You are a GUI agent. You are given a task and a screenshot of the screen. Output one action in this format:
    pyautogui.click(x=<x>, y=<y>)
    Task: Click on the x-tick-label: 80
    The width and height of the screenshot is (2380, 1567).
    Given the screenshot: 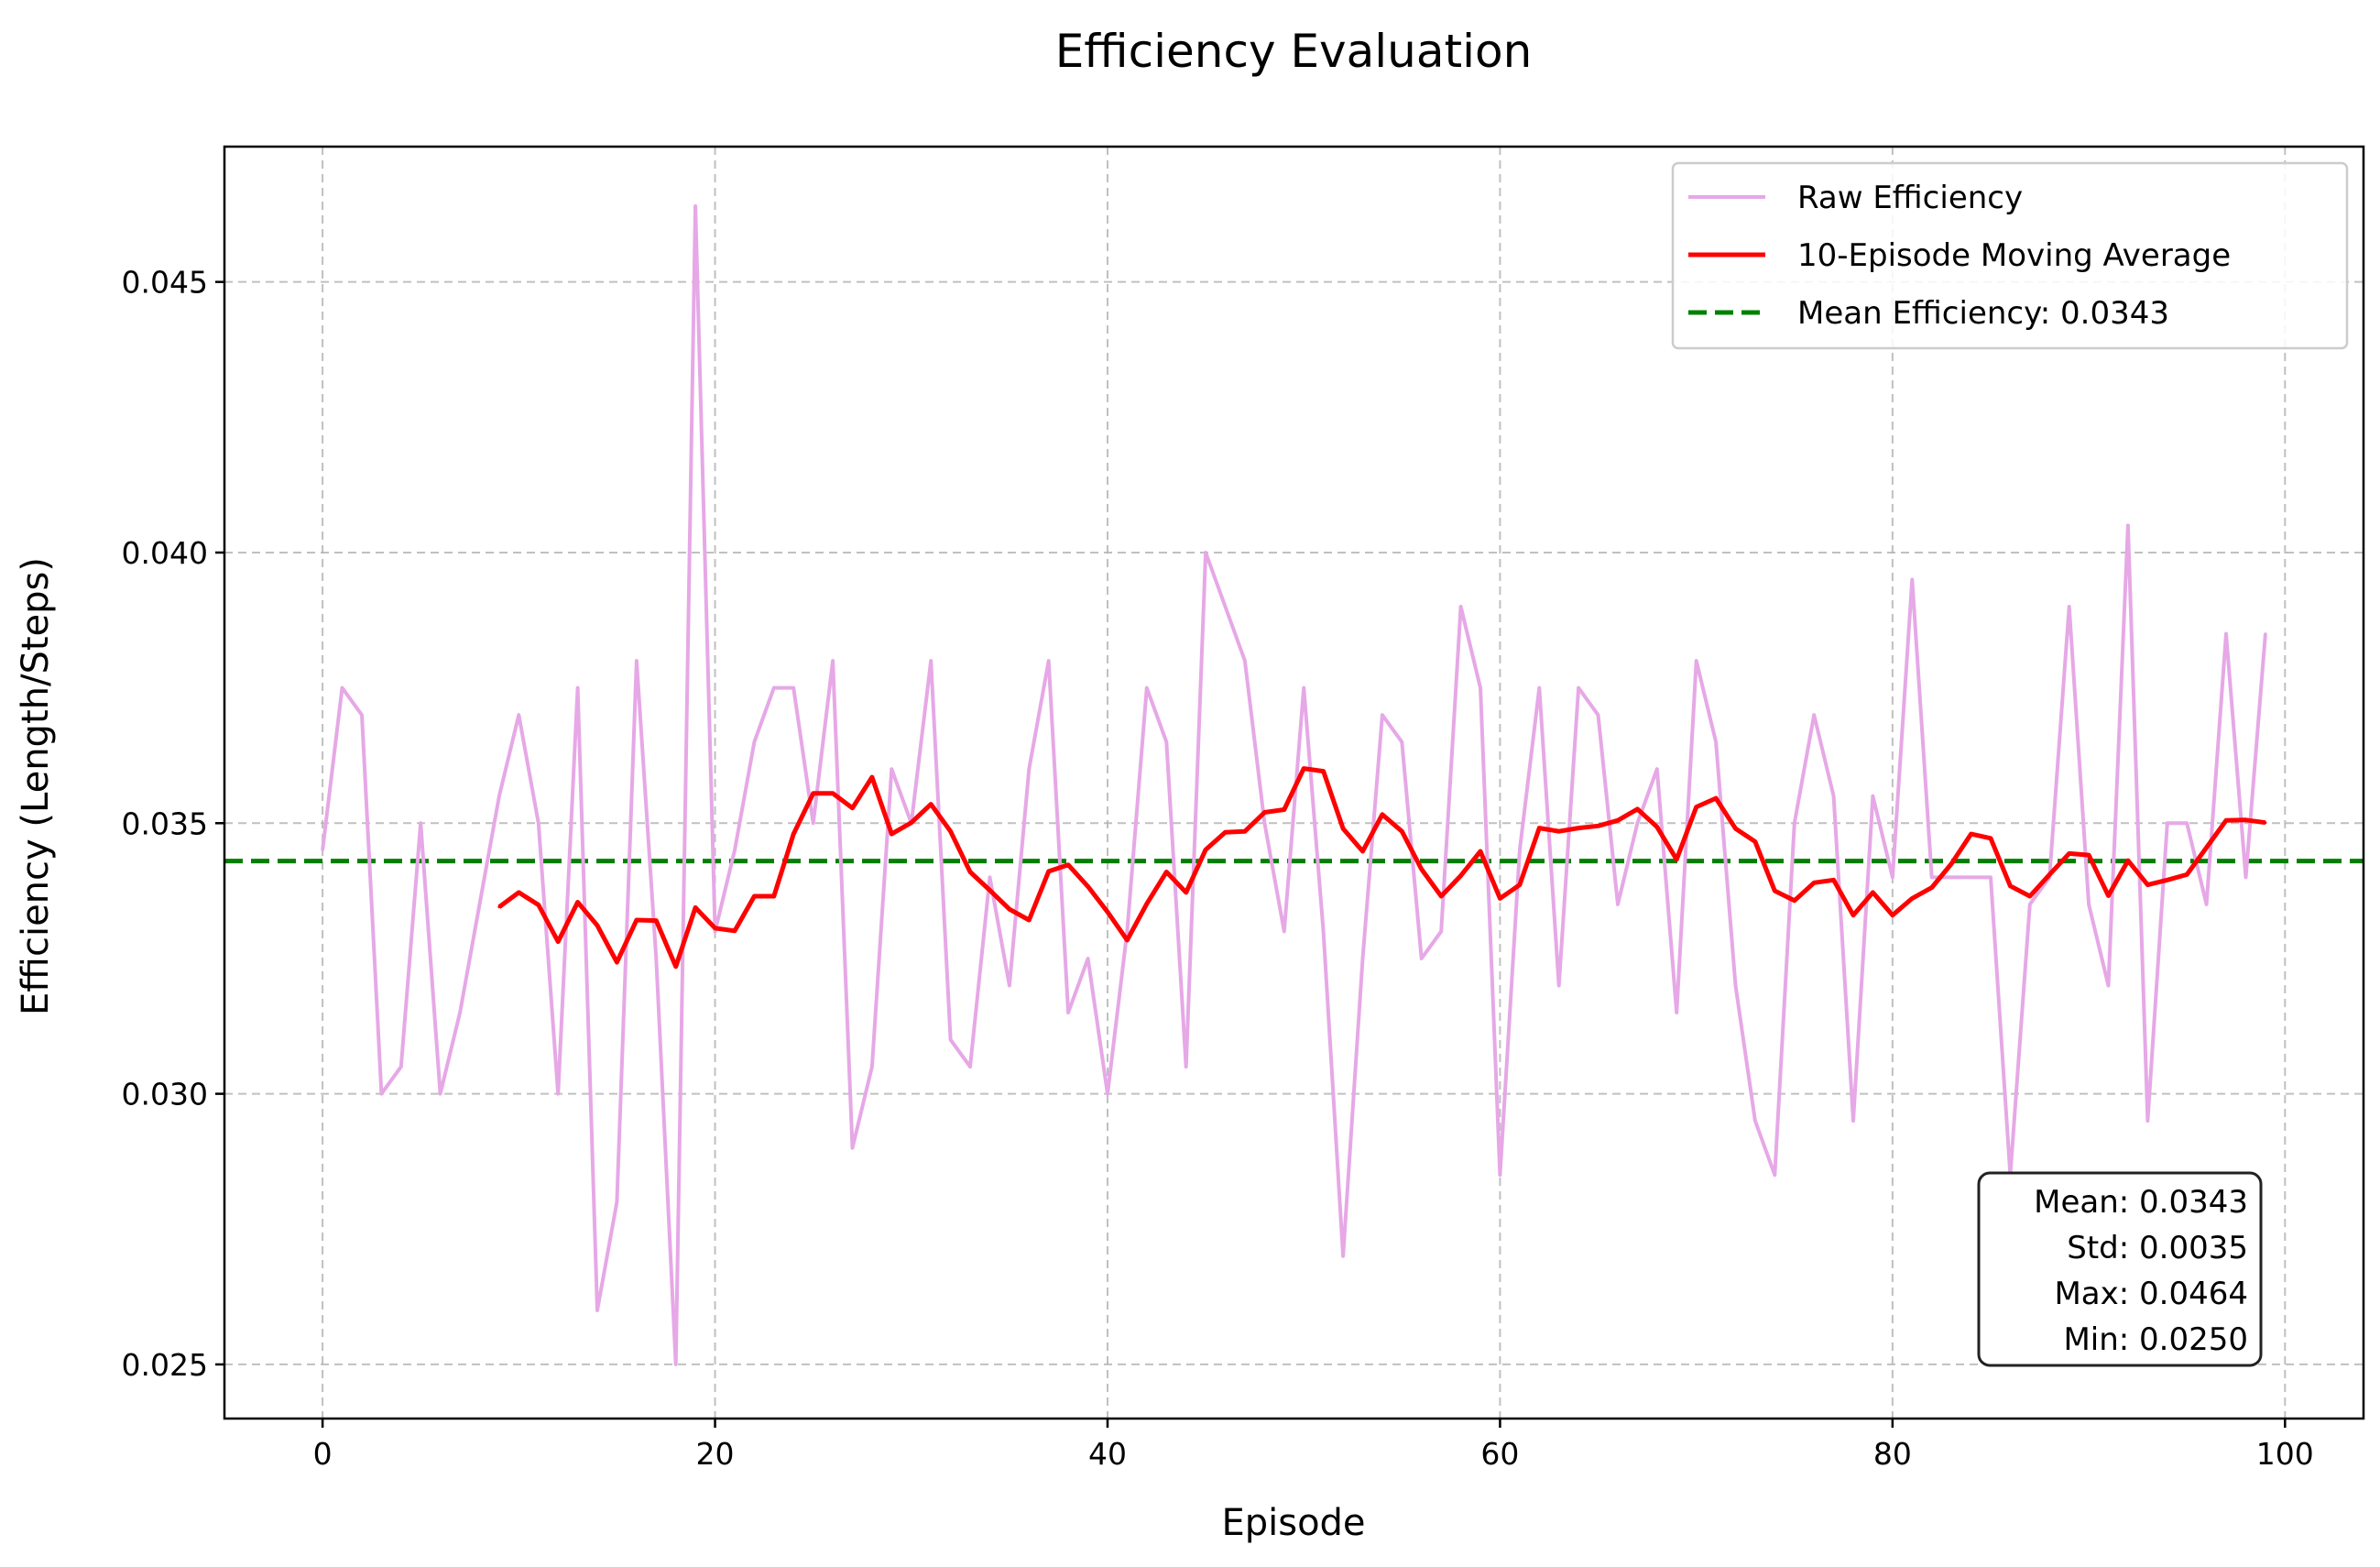 What is the action you would take?
    pyautogui.click(x=1892, y=1454)
    